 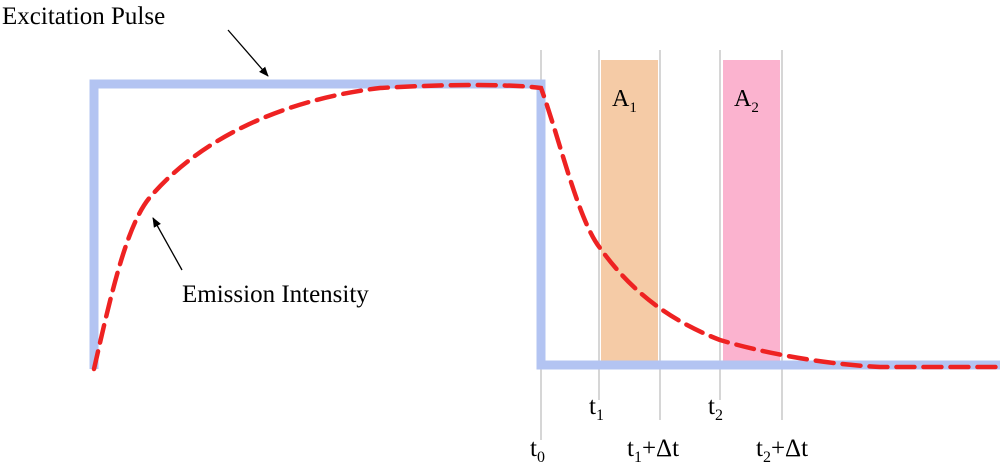 What do you see at coordinates (248, 53) in the screenshot?
I see `excitation-pulse-arrow` at bounding box center [248, 53].